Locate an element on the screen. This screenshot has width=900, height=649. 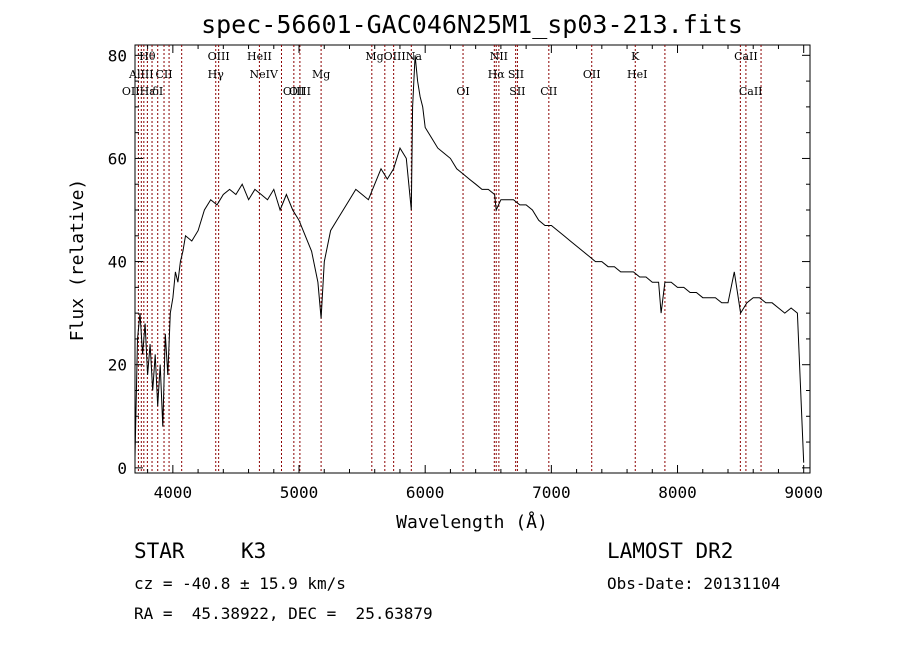
emission-line-label: K is located at coordinates (635, 56).